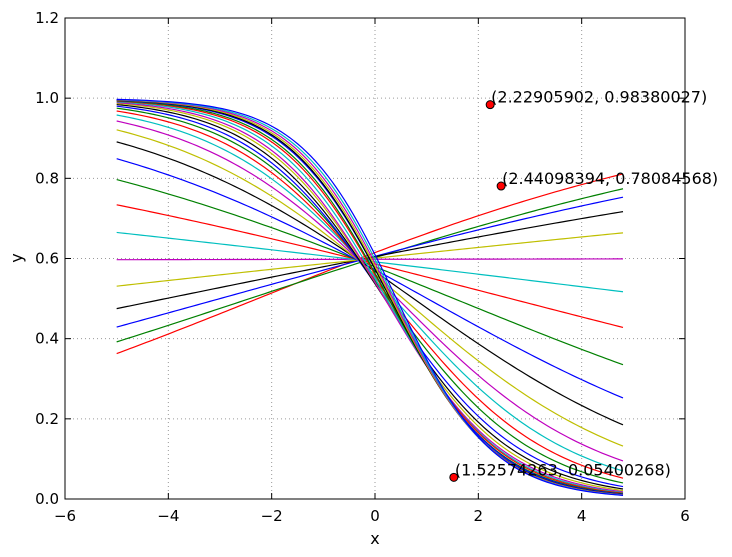 This screenshot has width=732, height=557. I want to click on y-tick-label: 0.6, so click(47, 259).